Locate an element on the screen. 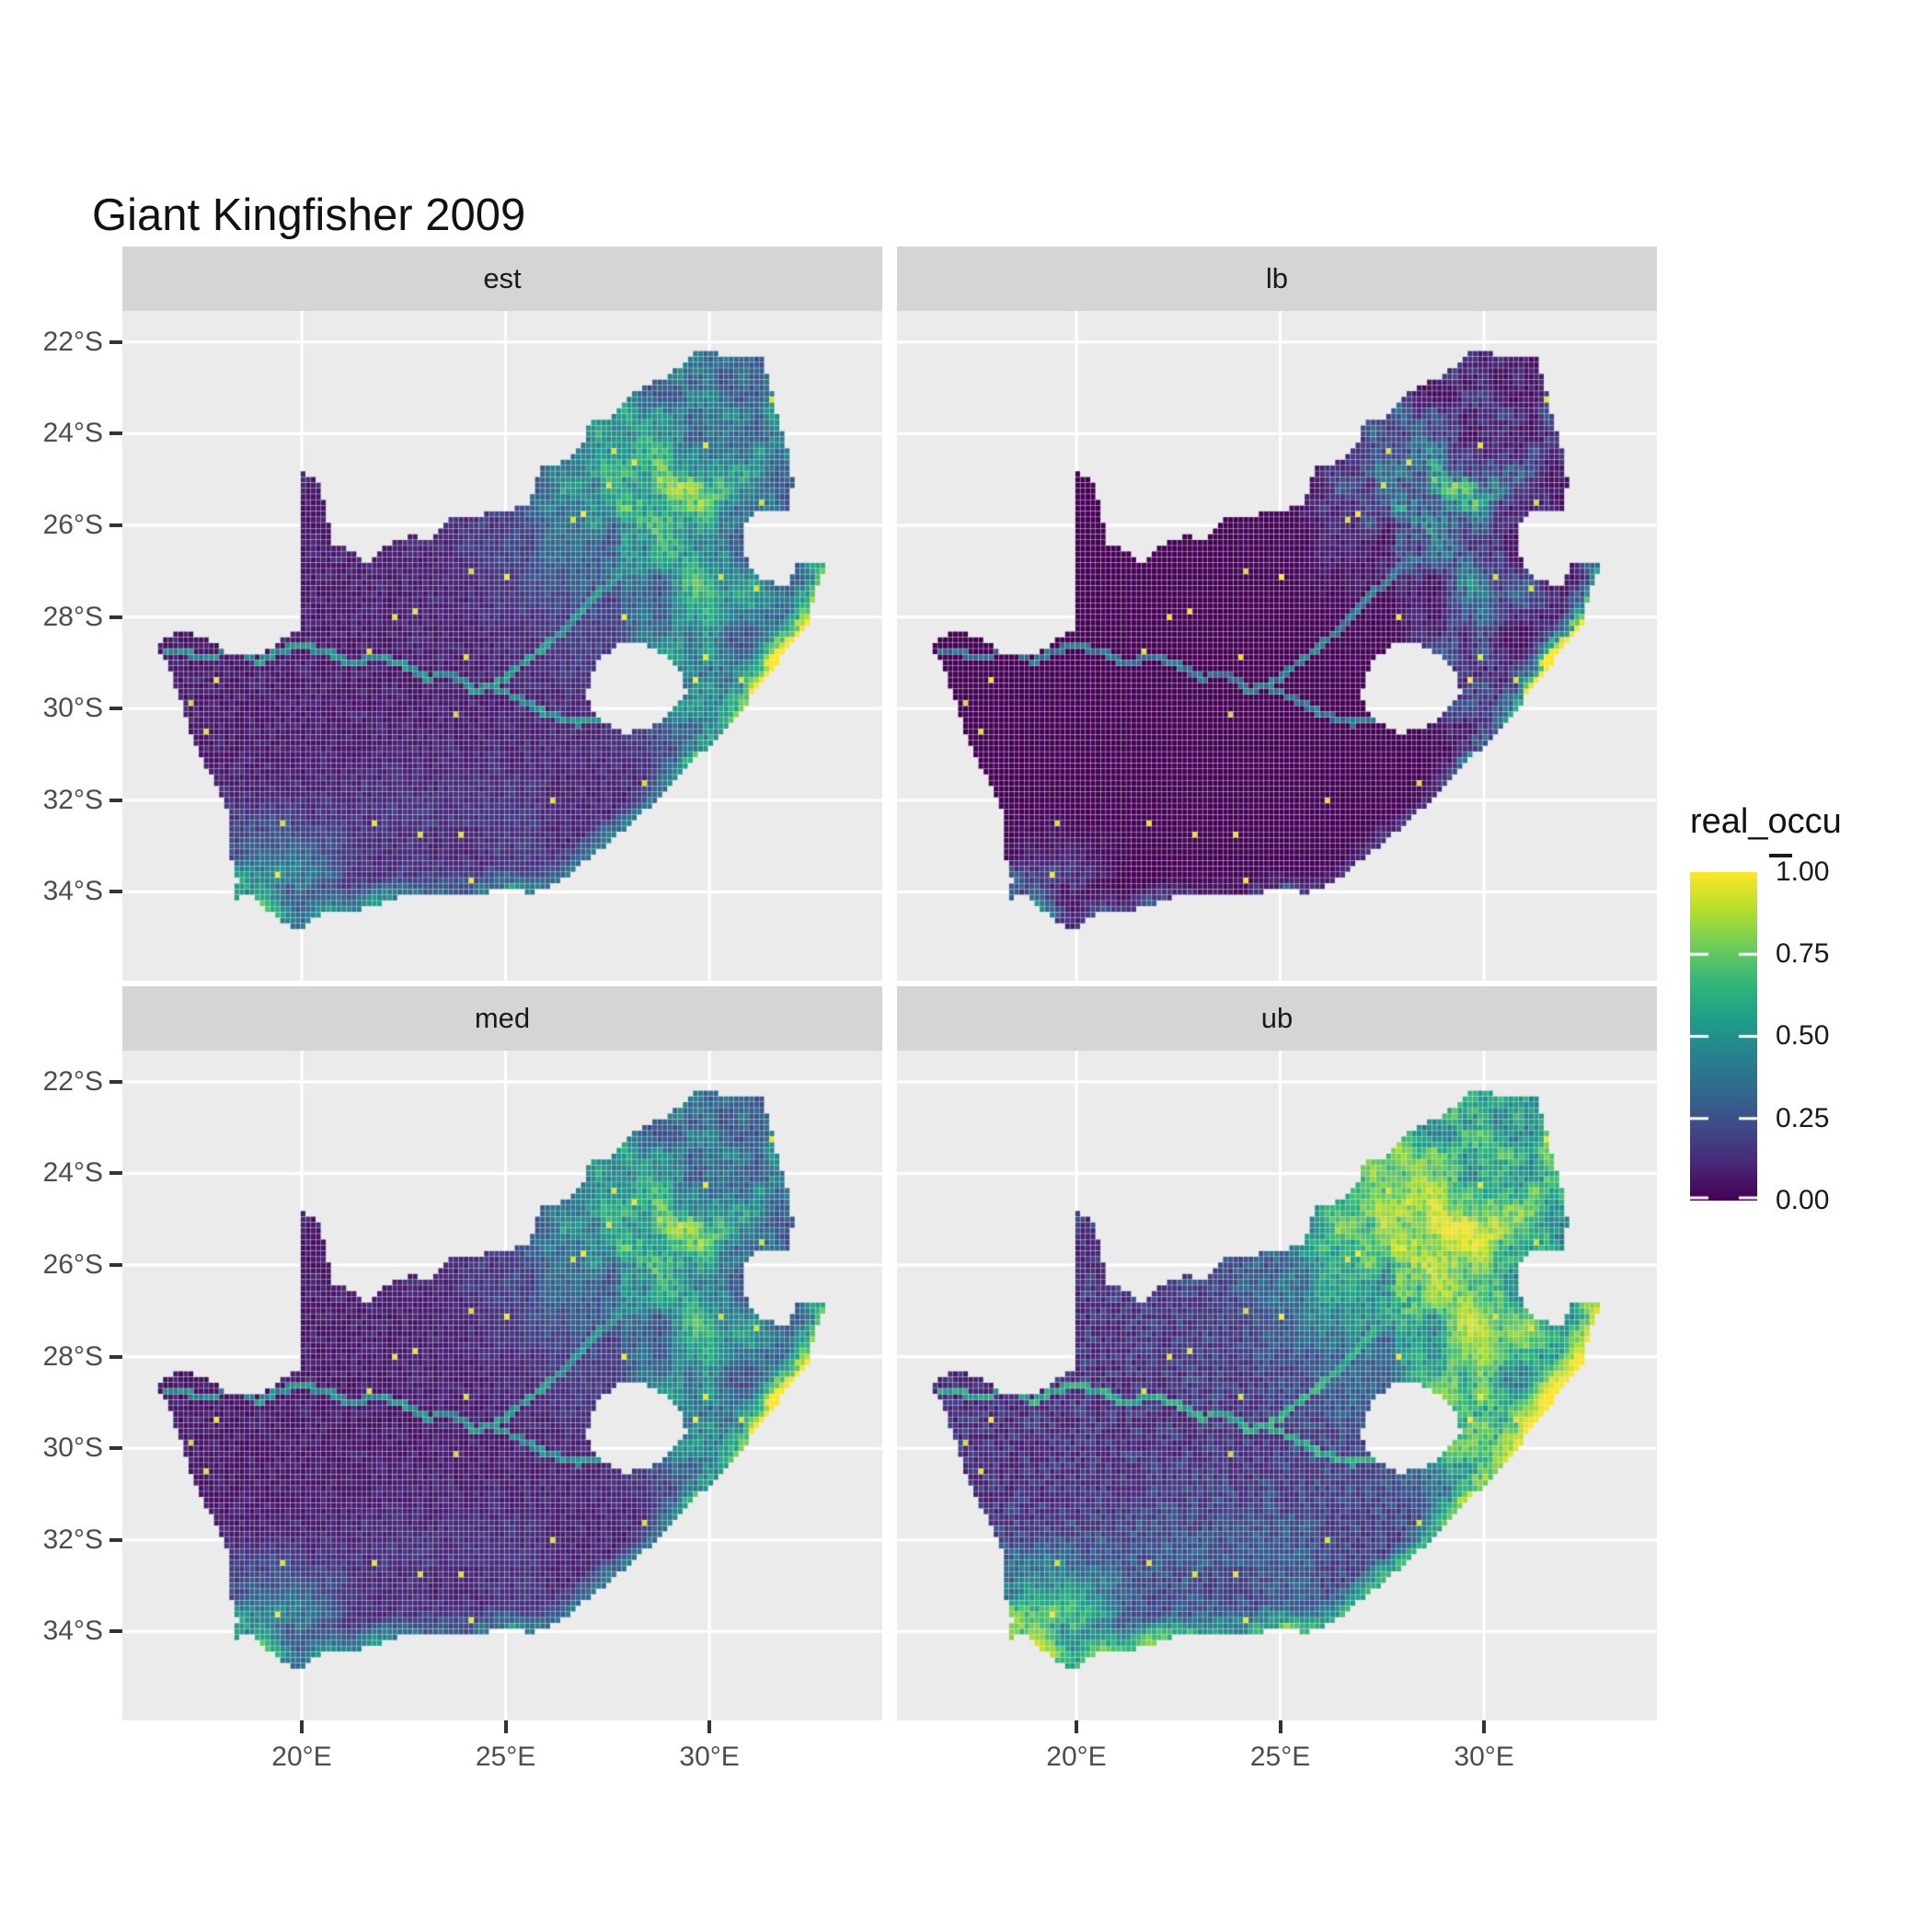 The width and height of the screenshot is (1932, 1932). legend-label-050: 0.50 is located at coordinates (1803, 1035).